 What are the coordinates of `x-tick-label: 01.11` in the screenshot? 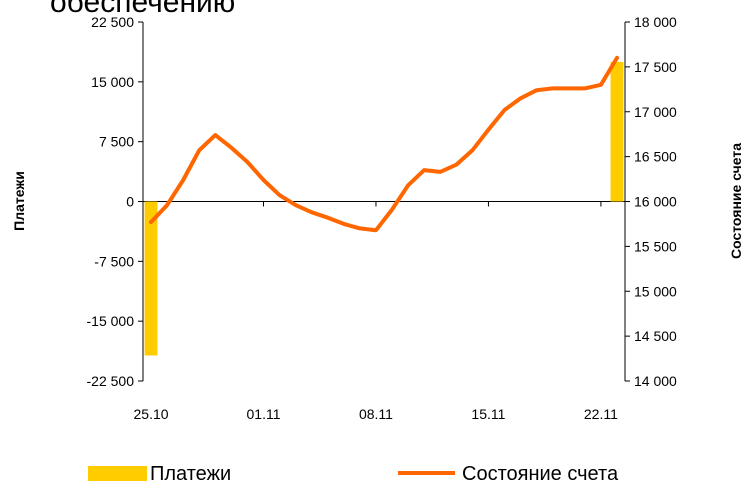 It's located at (264, 414).